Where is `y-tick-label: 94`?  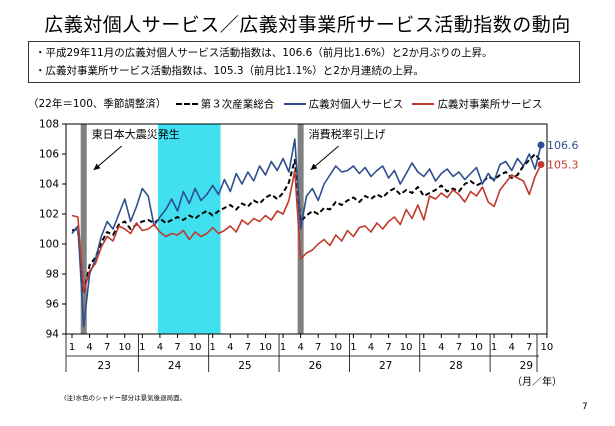
y-tick-label: 94 is located at coordinates (53, 335).